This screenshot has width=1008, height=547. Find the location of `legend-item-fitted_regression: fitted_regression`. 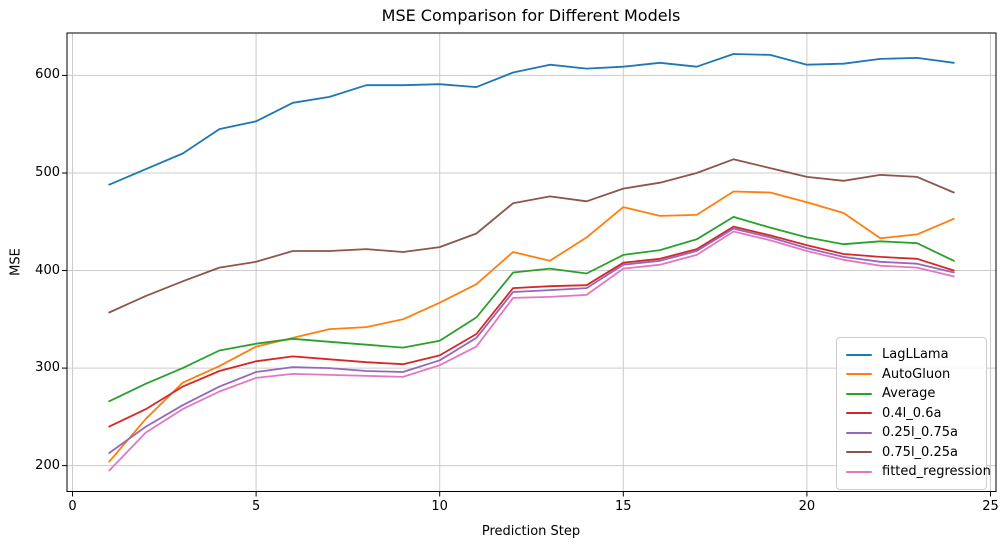

legend-item-fitted_regression: fitted_regression is located at coordinates (918, 472).